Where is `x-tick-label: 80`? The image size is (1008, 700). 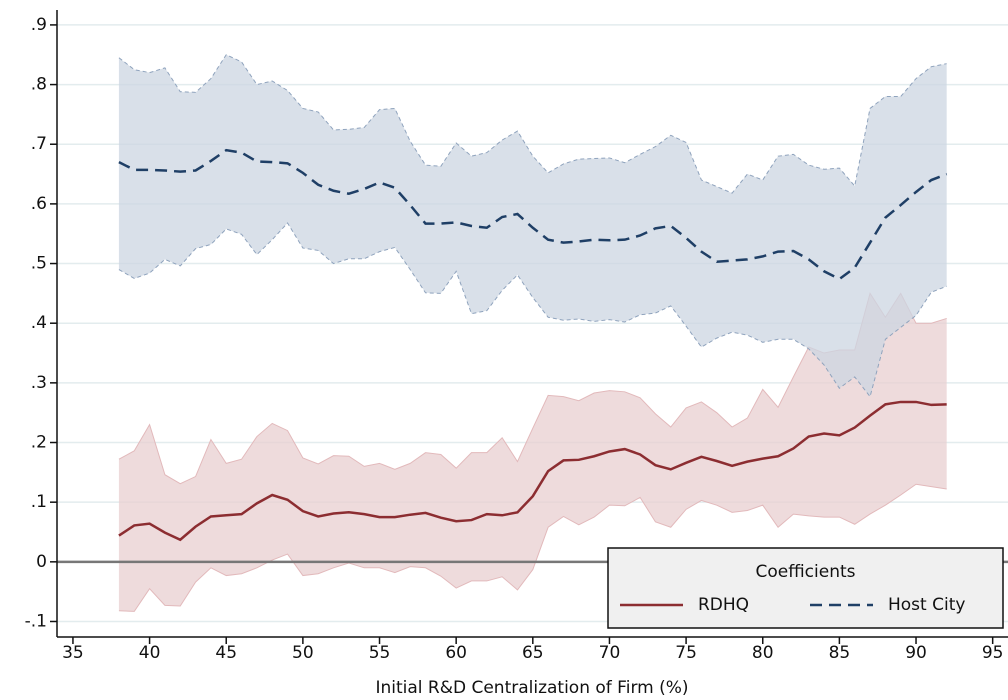 x-tick-label: 80 is located at coordinates (763, 653).